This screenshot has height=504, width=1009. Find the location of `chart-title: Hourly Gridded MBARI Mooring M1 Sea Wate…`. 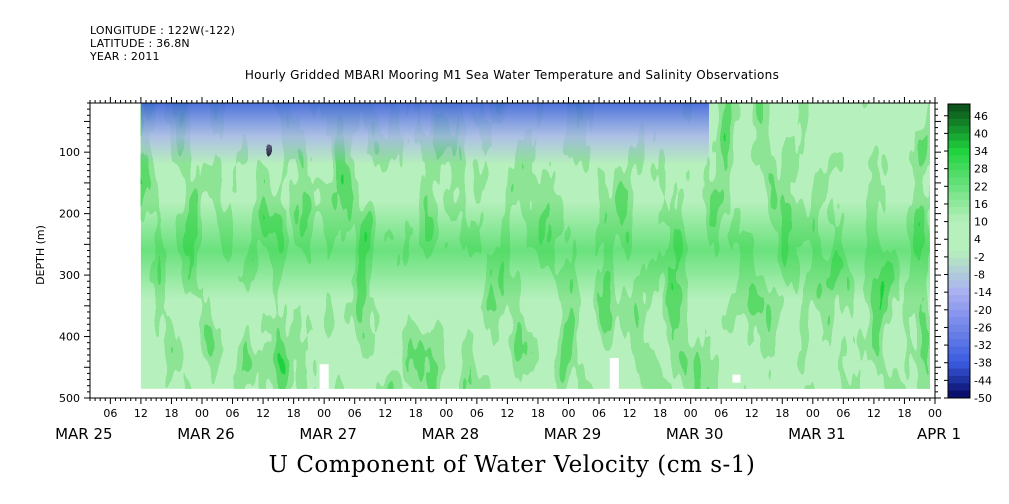

chart-title: Hourly Gridded MBARI Mooring M1 Sea Wate… is located at coordinates (512, 75).